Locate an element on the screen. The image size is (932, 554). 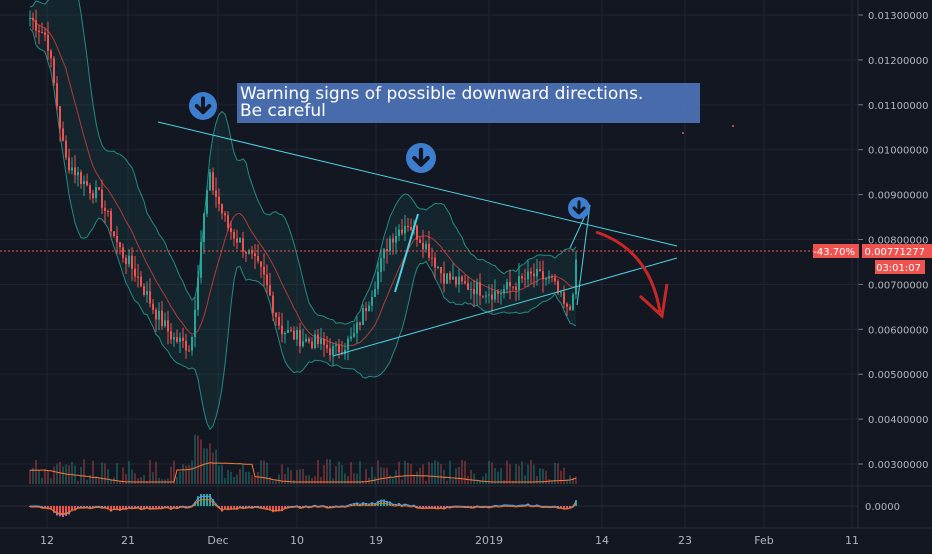
y-tick-label: 0.00700000 is located at coordinates (898, 285).